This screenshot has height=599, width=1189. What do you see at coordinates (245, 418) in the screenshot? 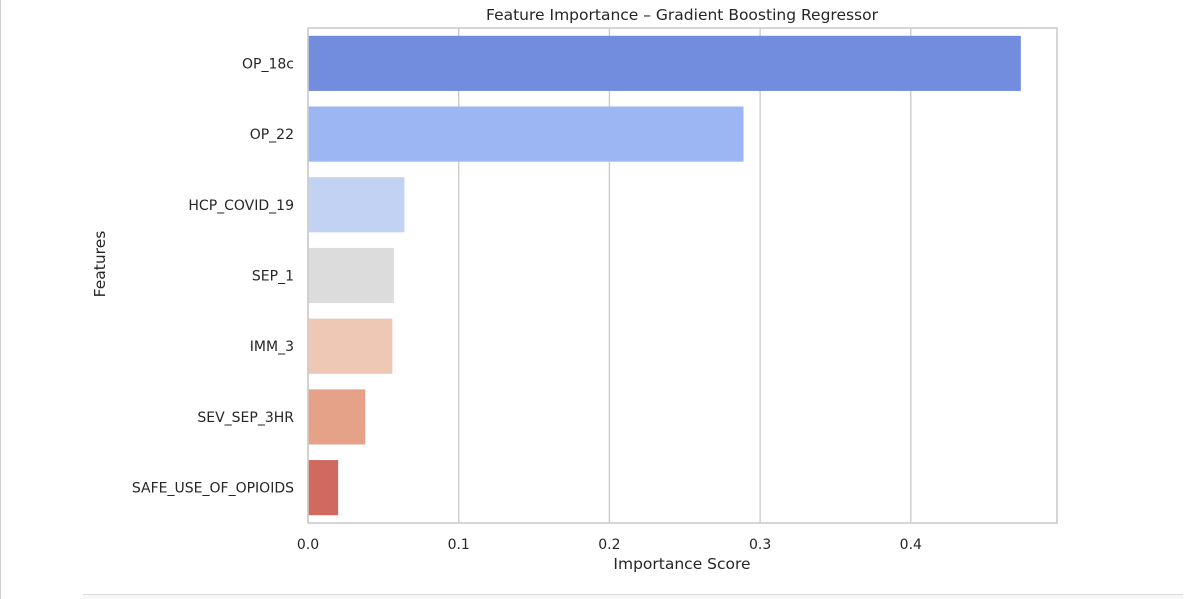
I see `y-tick-label: SEV_SEP_3HR` at bounding box center [245, 418].